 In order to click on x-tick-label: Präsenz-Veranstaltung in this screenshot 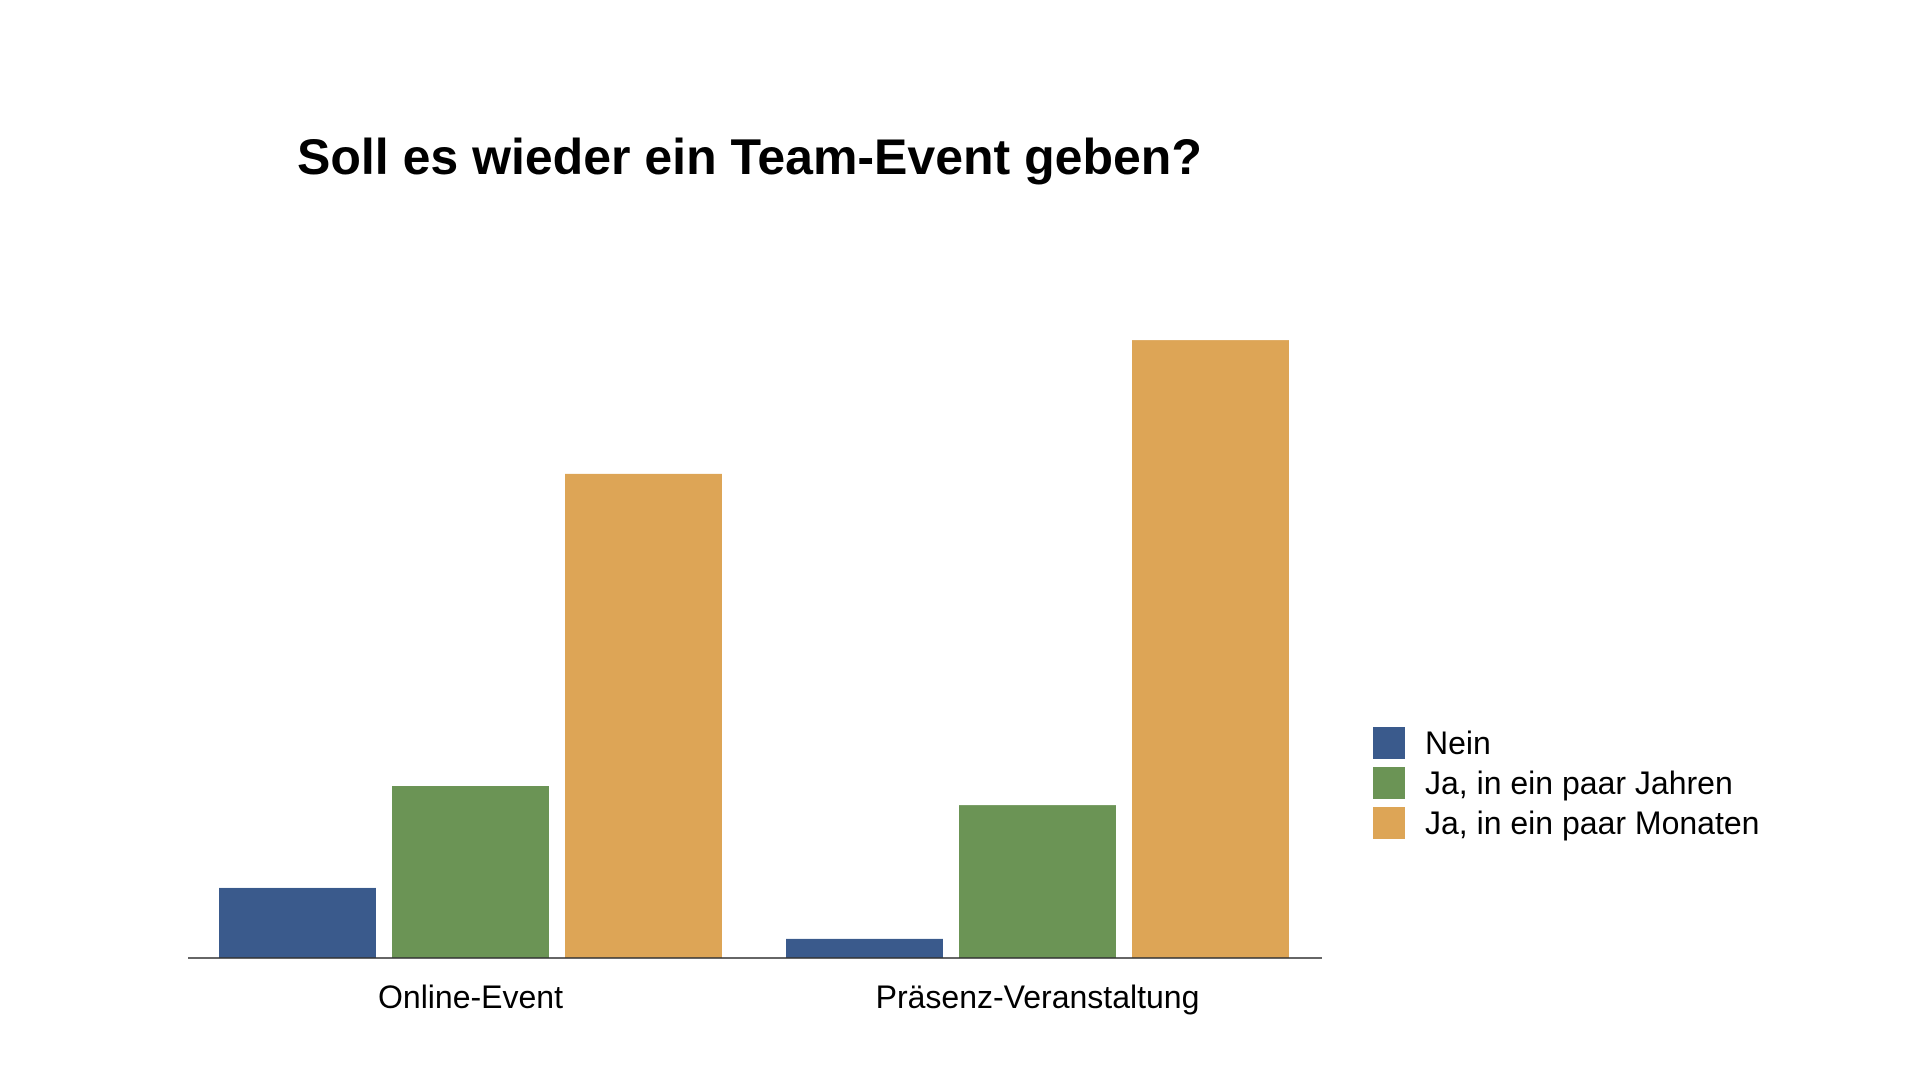, I will do `click(1038, 997)`.